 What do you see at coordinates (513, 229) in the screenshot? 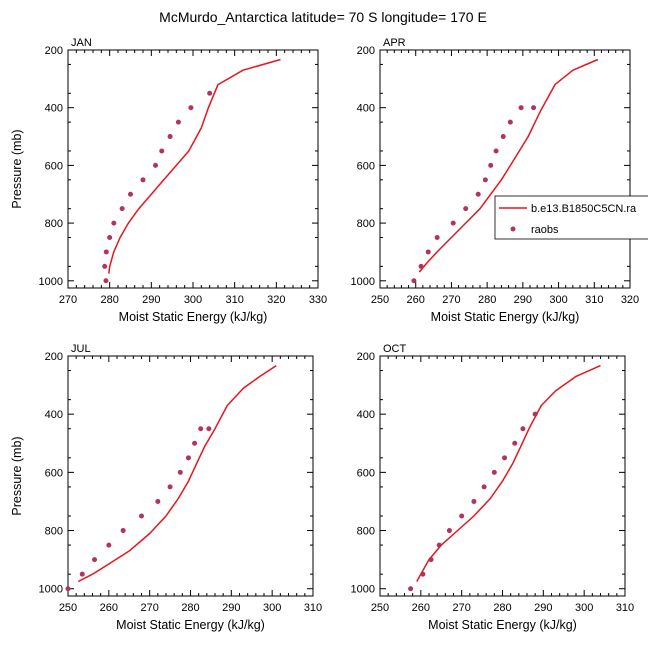
I see `legend-marker-swatch` at bounding box center [513, 229].